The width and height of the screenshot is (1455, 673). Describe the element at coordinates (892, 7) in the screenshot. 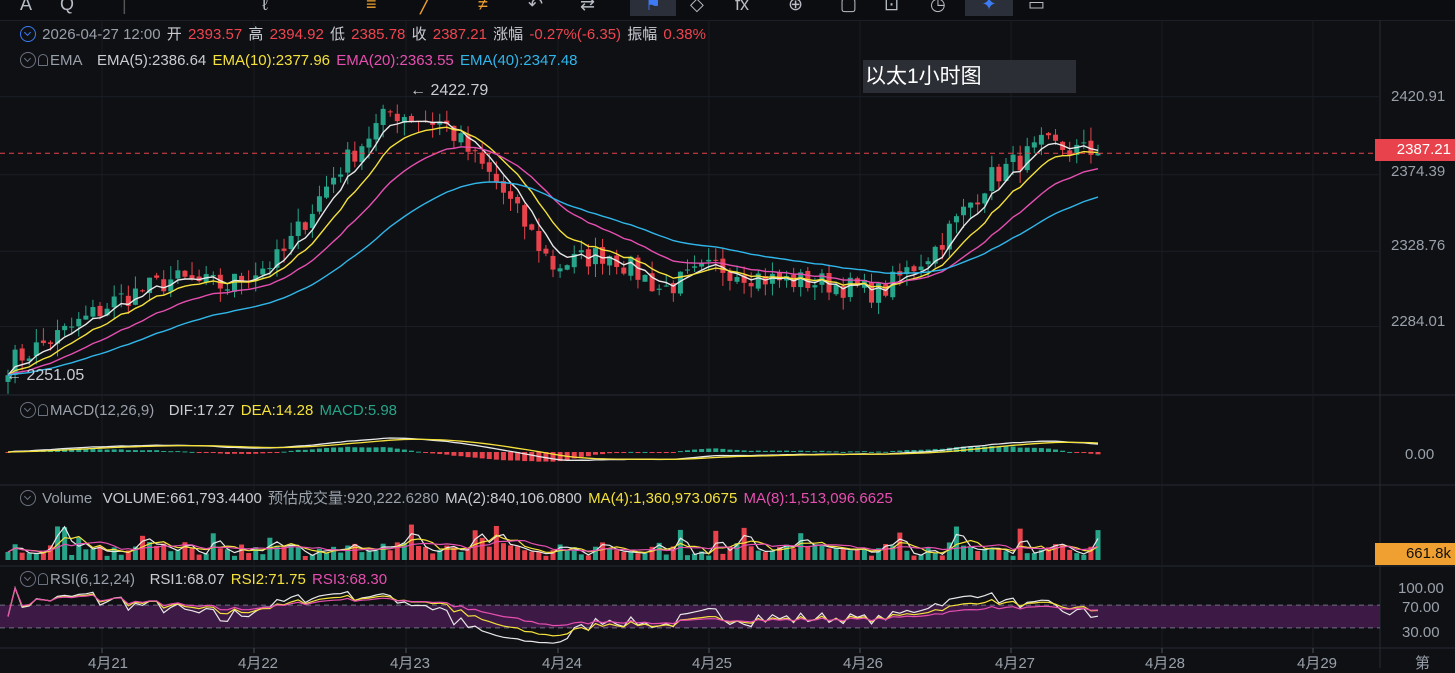

I see `template-icon: ⊡` at that location.